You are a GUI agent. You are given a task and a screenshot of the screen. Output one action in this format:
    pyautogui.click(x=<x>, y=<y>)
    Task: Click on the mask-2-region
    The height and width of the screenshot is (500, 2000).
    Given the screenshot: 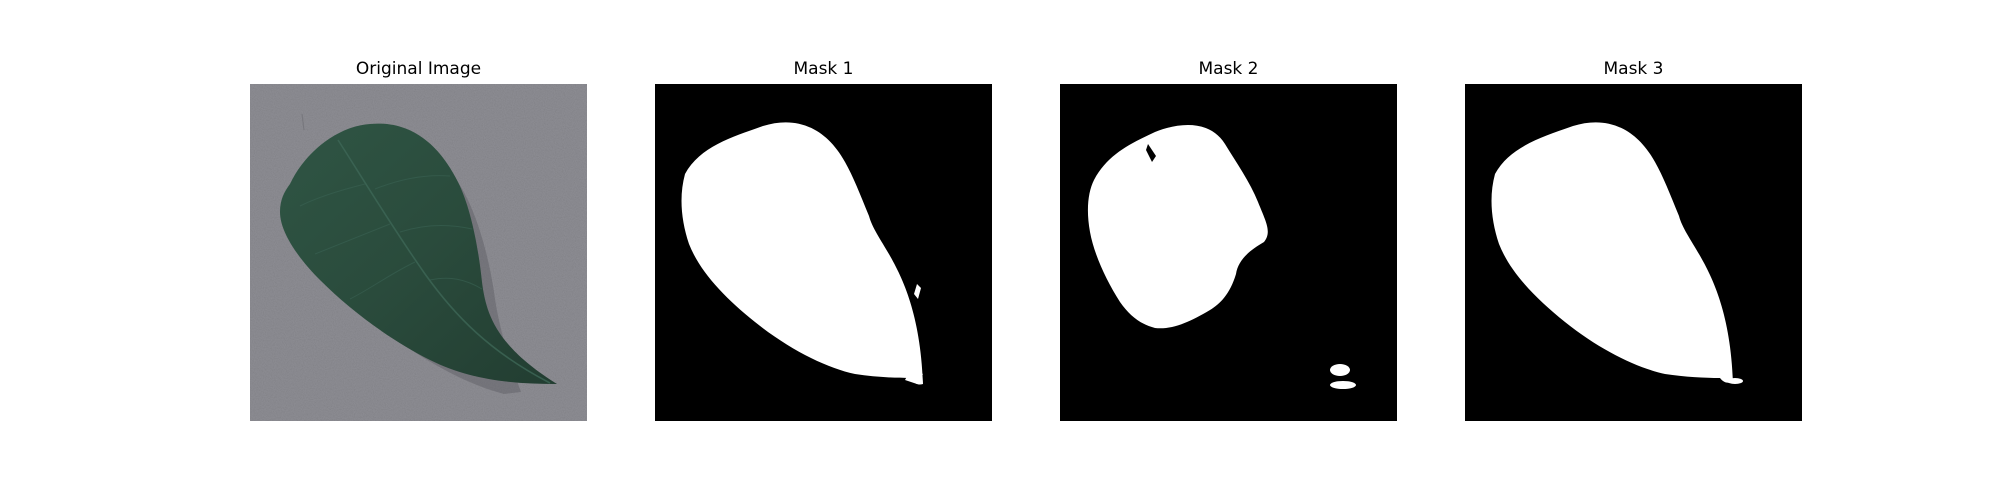 What is the action you would take?
    pyautogui.click(x=1177, y=226)
    